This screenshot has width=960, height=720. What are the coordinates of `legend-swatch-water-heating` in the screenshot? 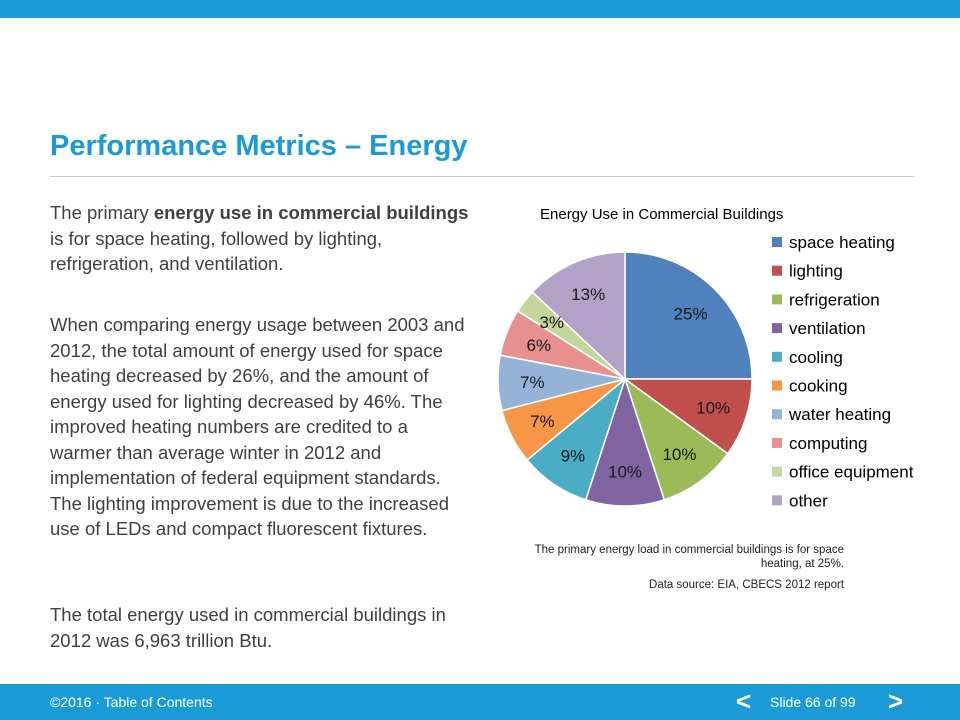 It's located at (777, 414).